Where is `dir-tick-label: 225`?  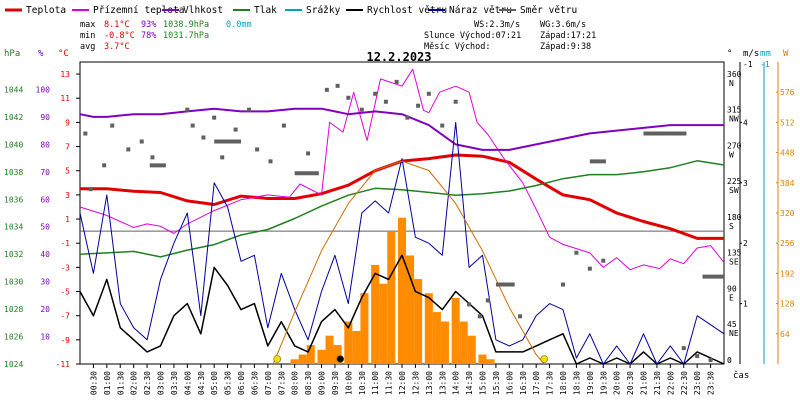 dir-tick-label: 225 is located at coordinates (734, 181).